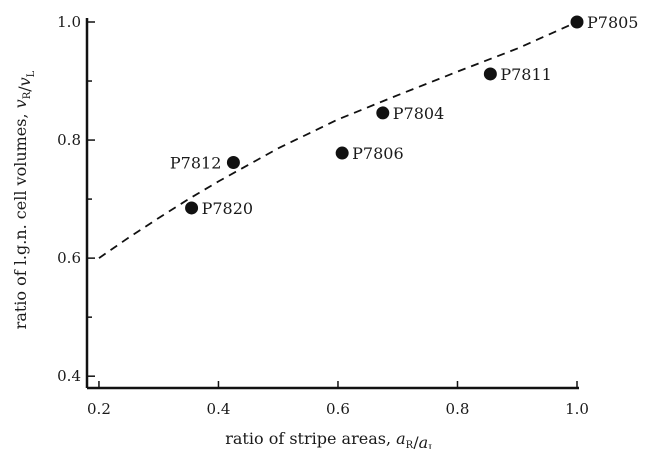 This screenshot has width=649, height=449. What do you see at coordinates (219, 409) in the screenshot?
I see `x-tick-label: 0.4` at bounding box center [219, 409].